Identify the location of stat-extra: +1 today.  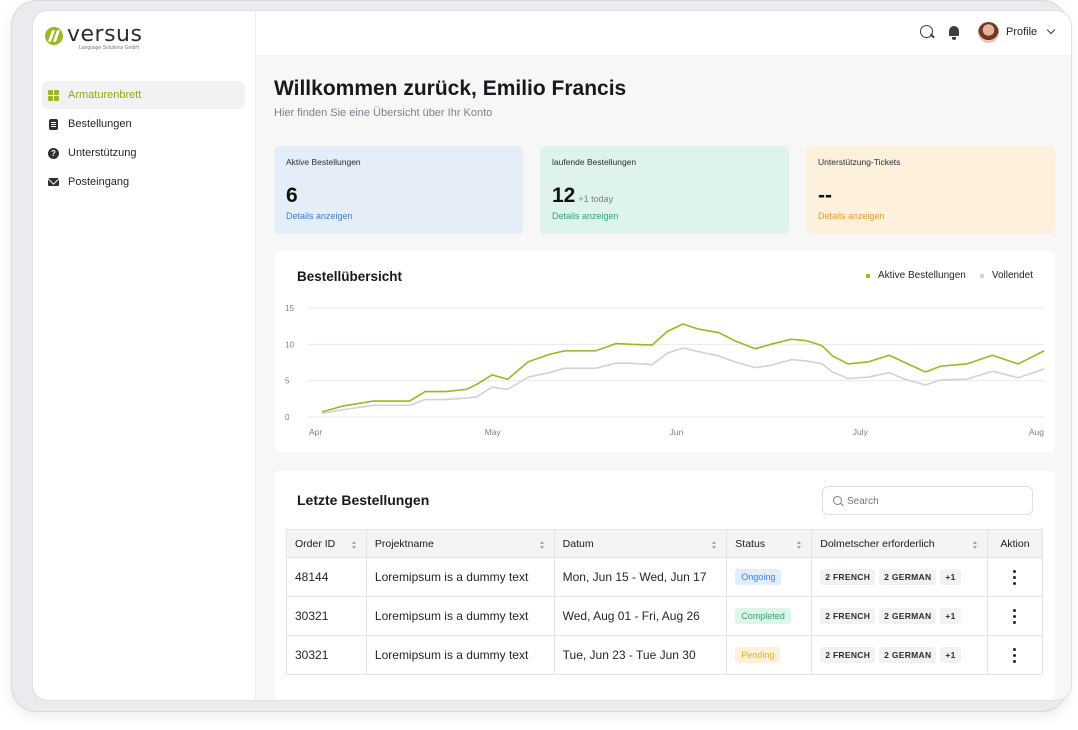
(596, 199).